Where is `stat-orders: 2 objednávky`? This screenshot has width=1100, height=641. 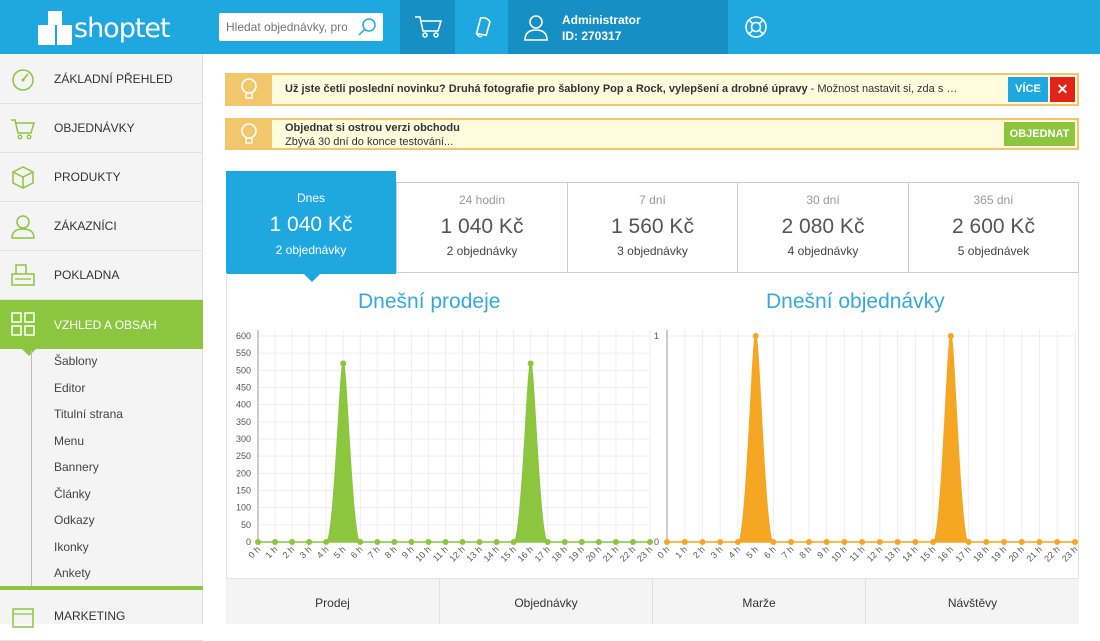 stat-orders: 2 objednávky is located at coordinates (311, 250).